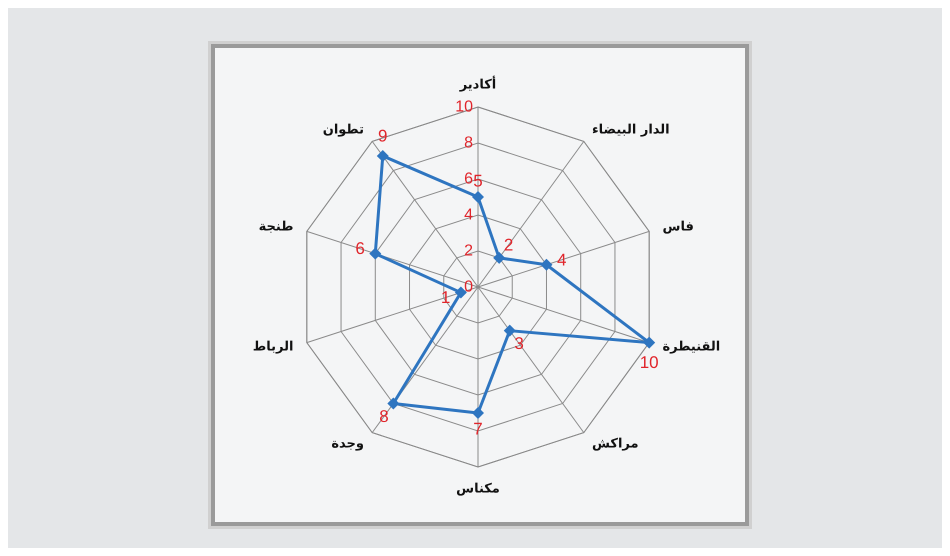 Image resolution: width=950 pixels, height=556 pixels. Describe the element at coordinates (360, 248) in the screenshot. I see `data-label: 6` at that location.